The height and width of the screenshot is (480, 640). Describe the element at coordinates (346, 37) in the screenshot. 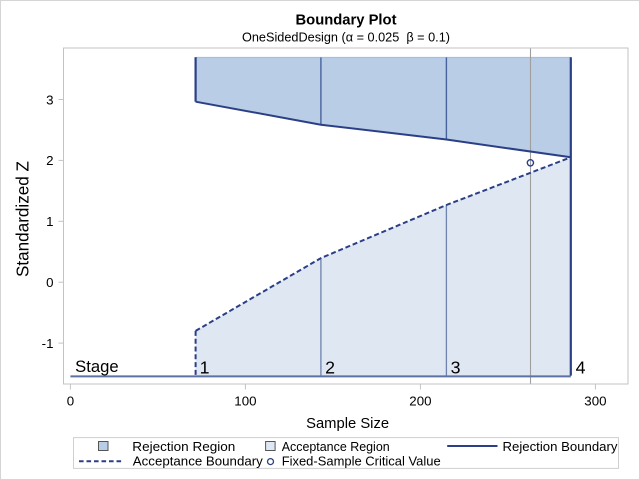

I see `svg-text:OneSidedDesign (α = 0.025 β =: OneSidedDesign (α = 0.025 β = 0.1)` at that location.